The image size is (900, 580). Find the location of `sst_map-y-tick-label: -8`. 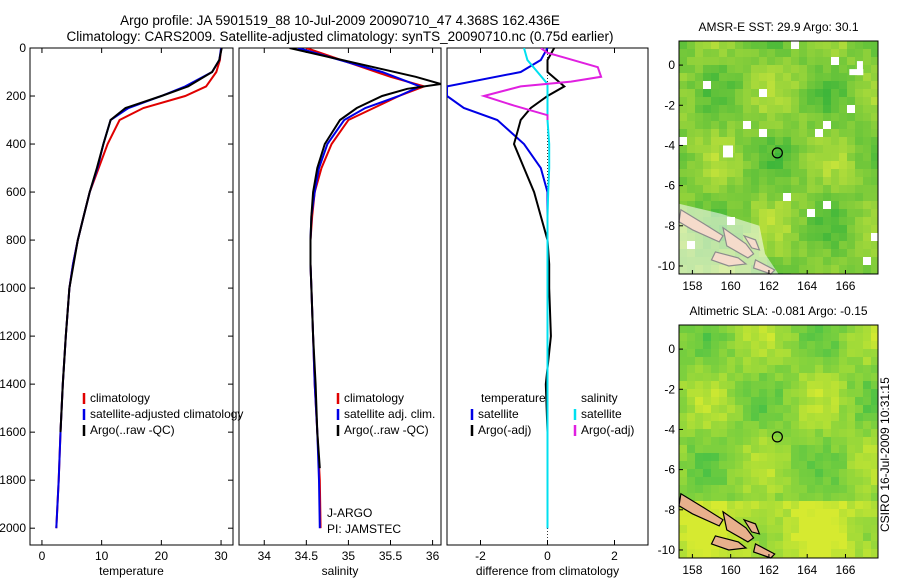

sst_map-y-tick-label: -8 is located at coordinates (669, 226).